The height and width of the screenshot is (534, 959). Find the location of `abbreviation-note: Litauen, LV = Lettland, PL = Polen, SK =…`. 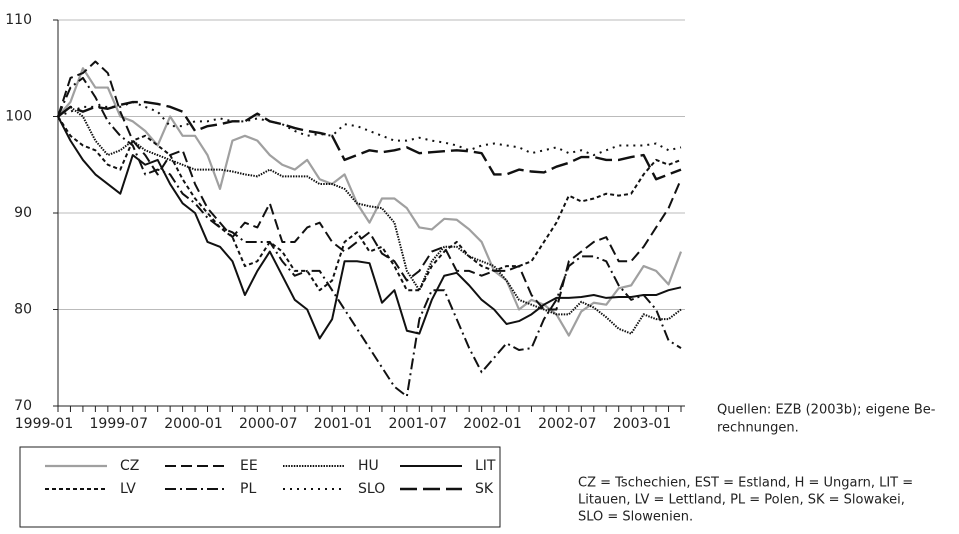

abbreviation-note: Litauen, LV = Lettland, PL = Polen, SK =… is located at coordinates (741, 500).